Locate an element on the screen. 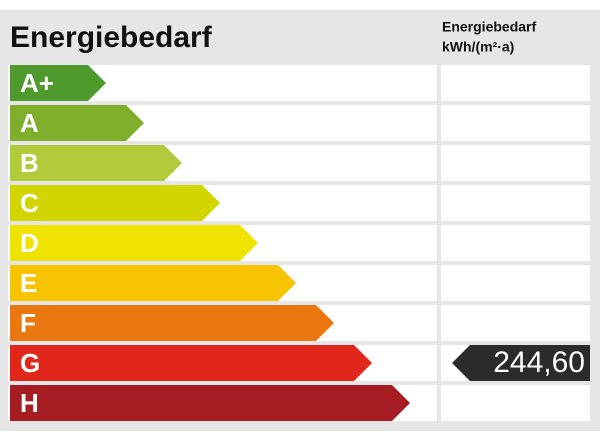 Image resolution: width=600 pixels, height=443 pixels. class-label: B is located at coordinates (29, 163).